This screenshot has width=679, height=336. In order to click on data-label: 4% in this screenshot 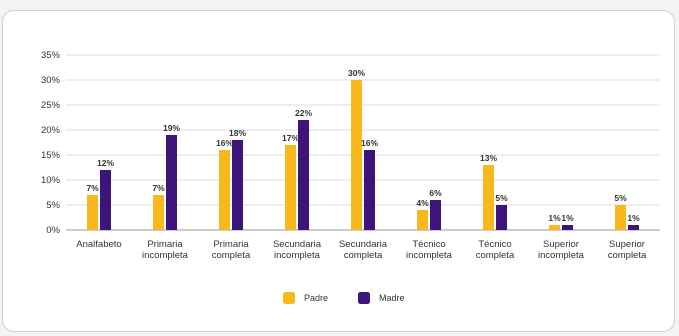, I will do `click(422, 203)`.